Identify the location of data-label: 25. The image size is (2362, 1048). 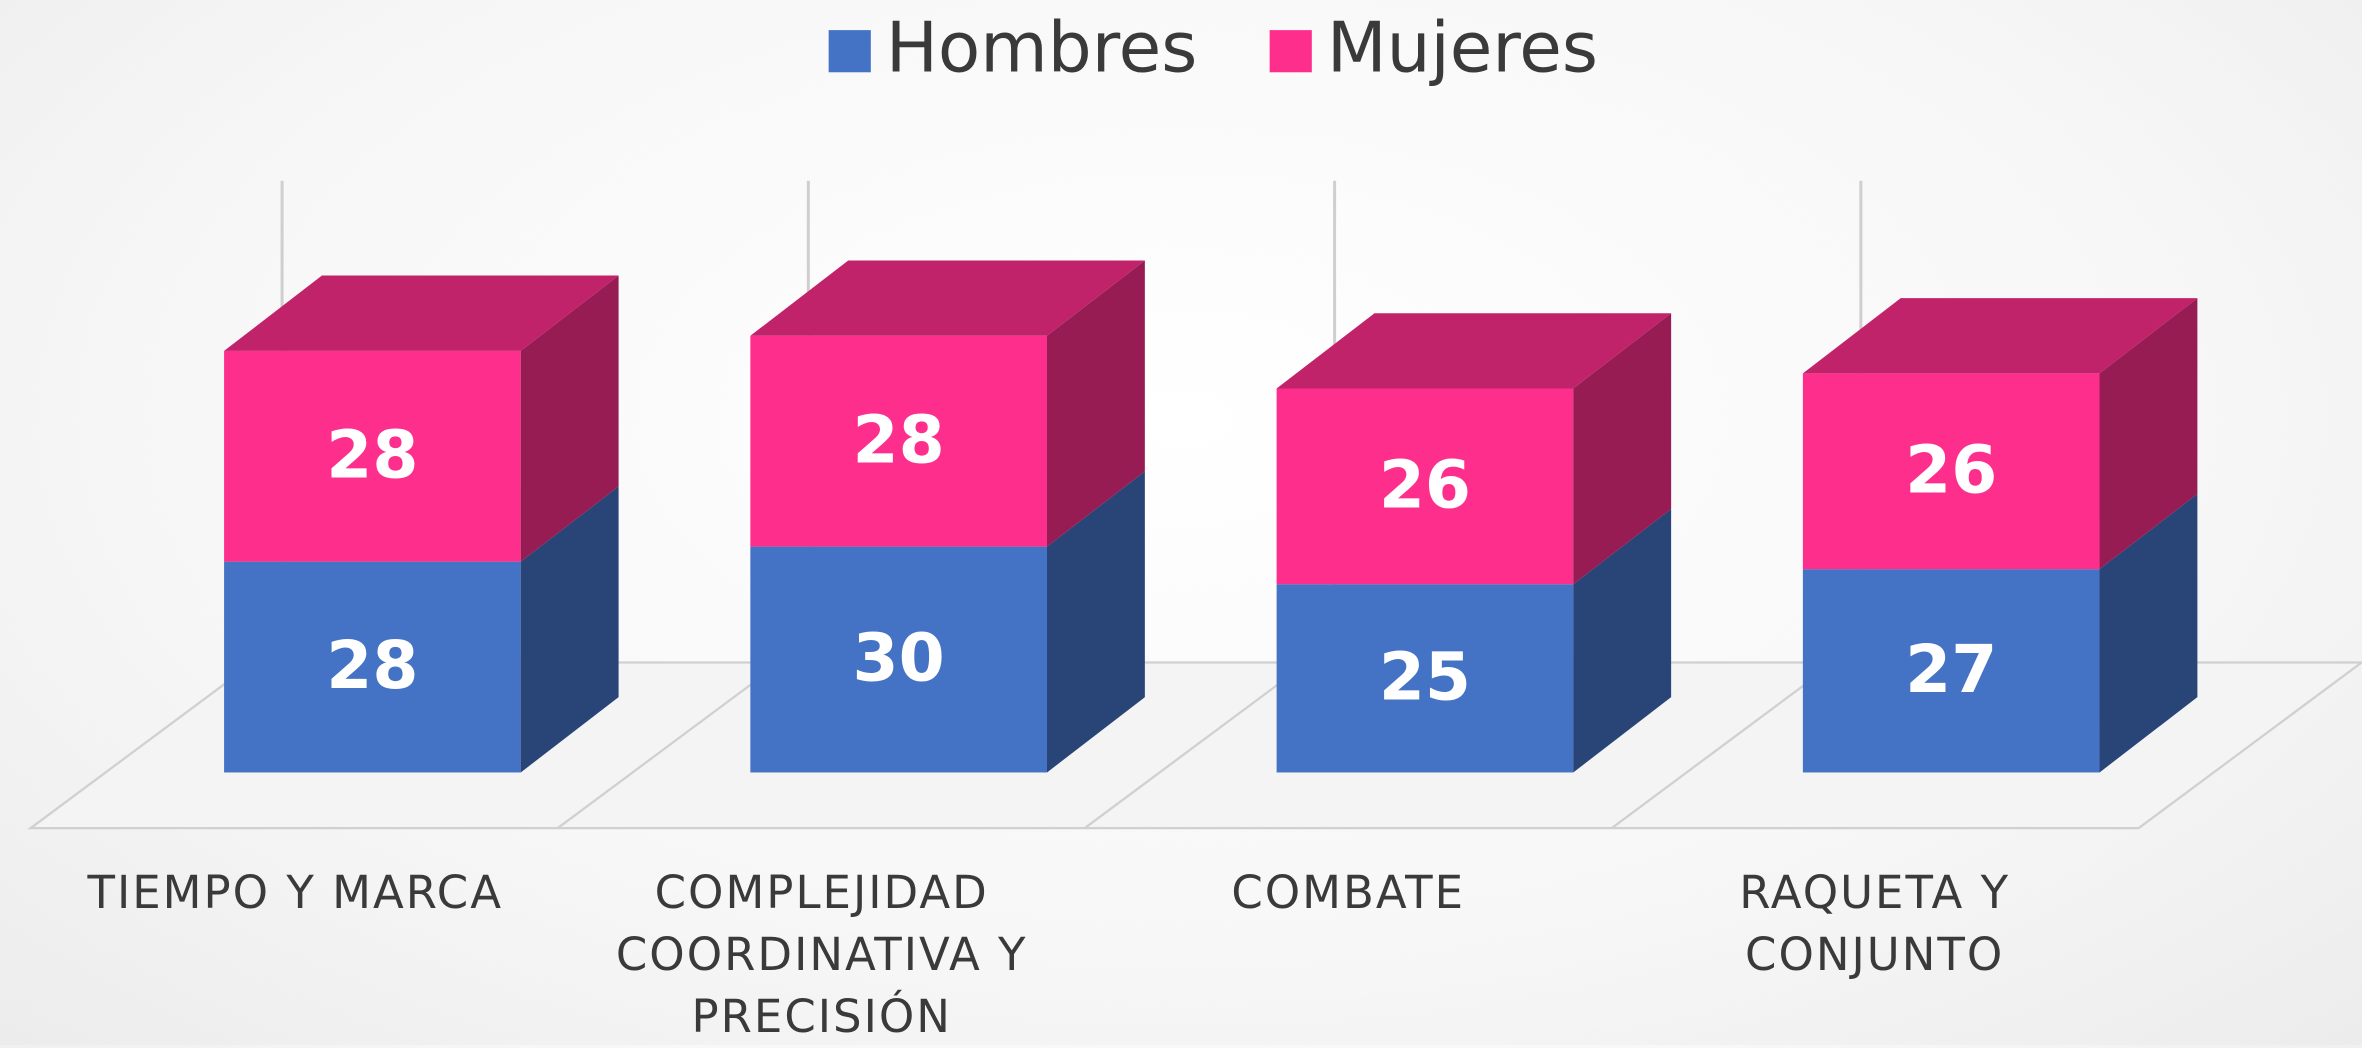
(1425, 676).